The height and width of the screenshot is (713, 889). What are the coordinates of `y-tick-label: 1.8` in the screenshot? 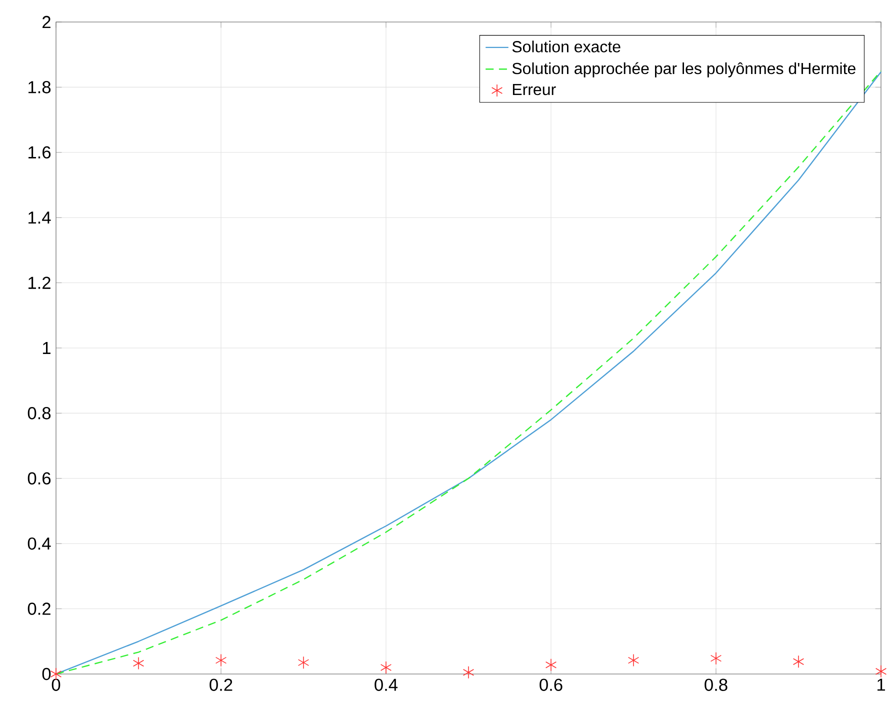 It's located at (39, 87).